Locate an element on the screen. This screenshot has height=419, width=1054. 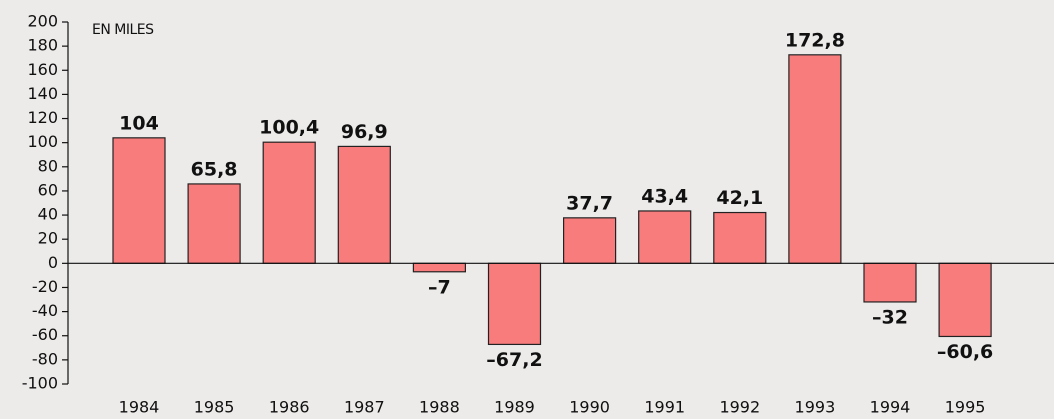
value-label: 37,7 is located at coordinates (589, 203).